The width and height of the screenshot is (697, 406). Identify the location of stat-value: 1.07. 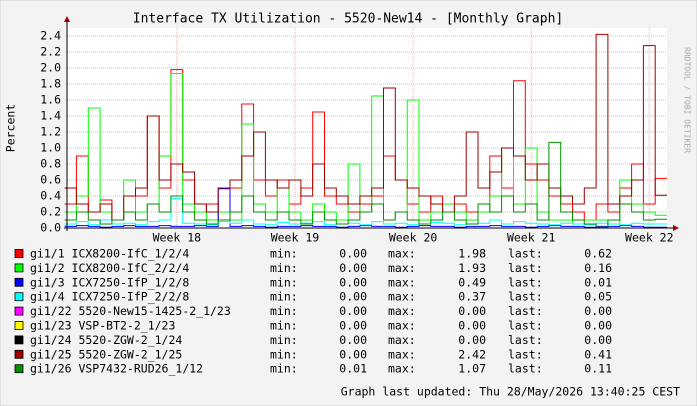
(472, 369).